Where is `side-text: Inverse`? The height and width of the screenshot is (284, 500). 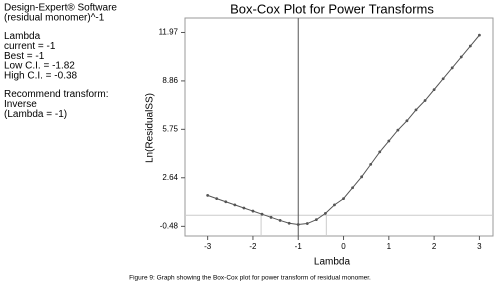 side-text: Inverse is located at coordinates (20, 104).